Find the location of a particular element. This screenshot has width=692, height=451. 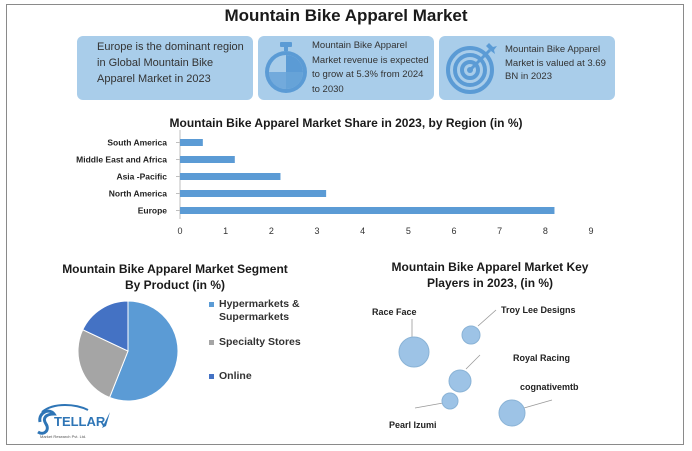

stellar-logo: TELLAR Market Research Pvt. Ltd. is located at coordinates (73, 421).